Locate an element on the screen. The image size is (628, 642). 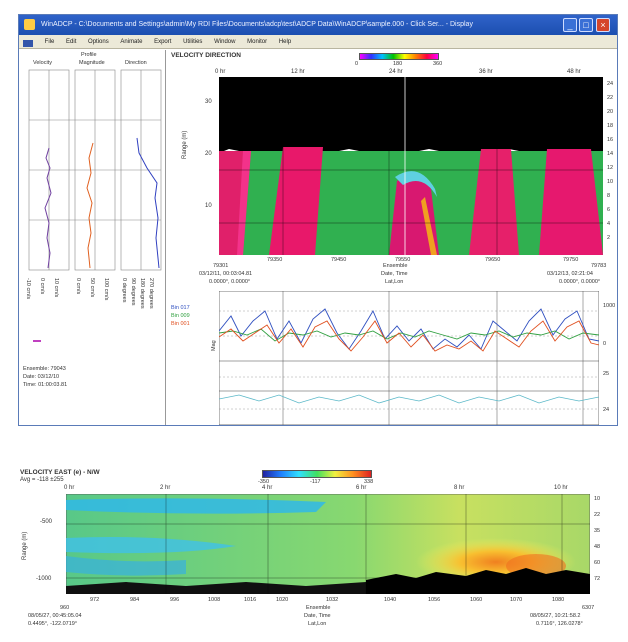
east-top-tick: 10 hr is located at coordinates (561, 488).